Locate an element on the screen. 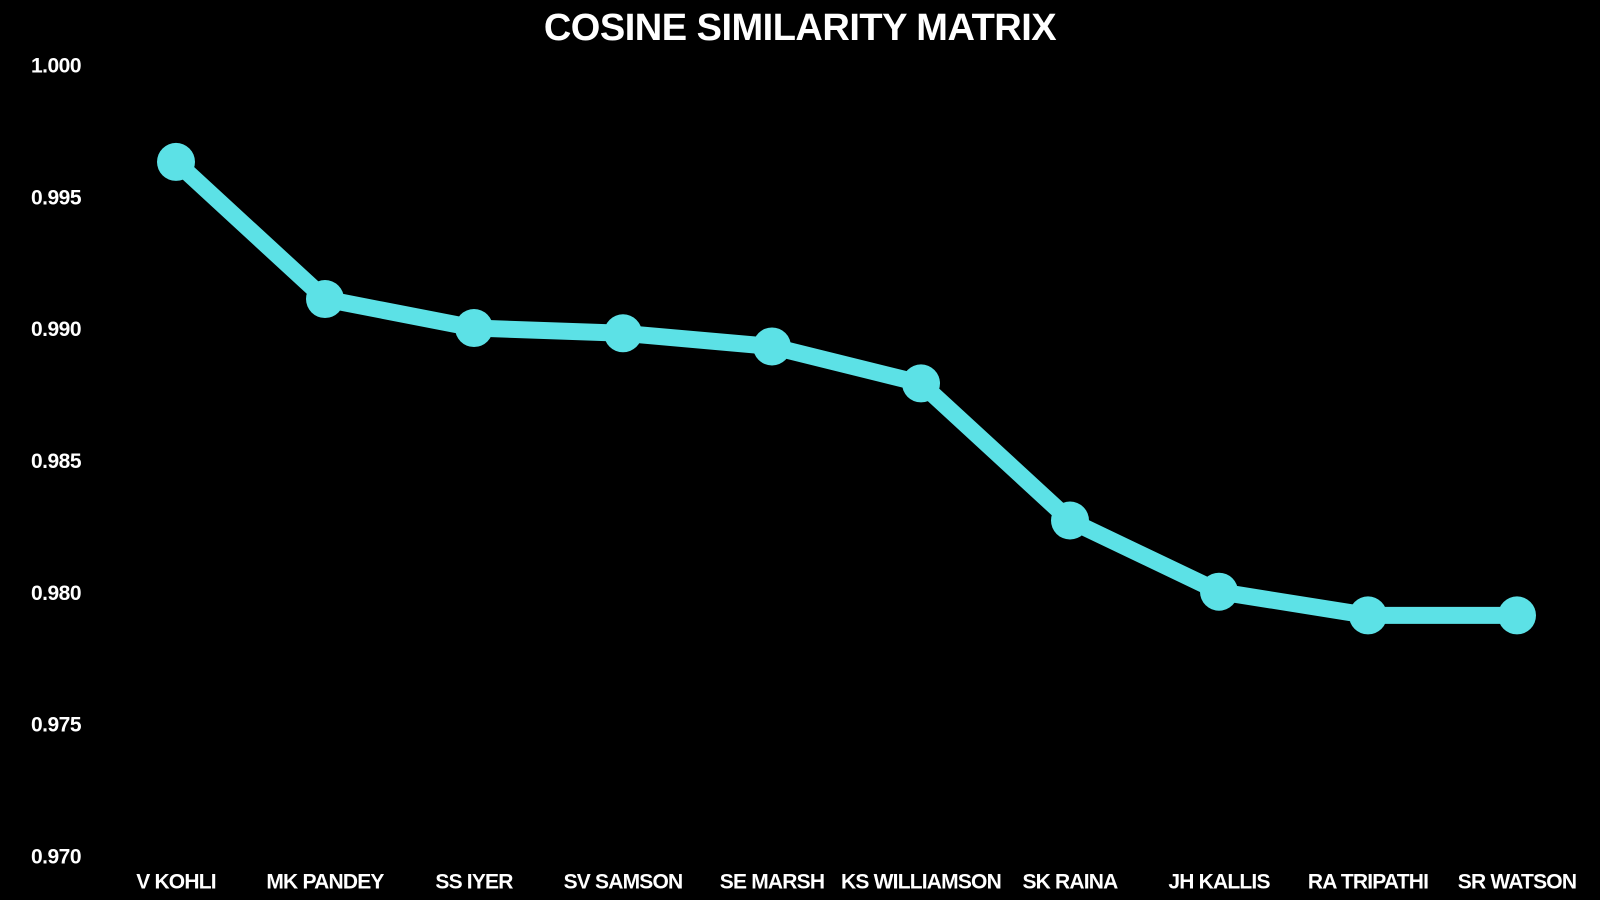  y-tick-label: 0.985 is located at coordinates (56, 461).